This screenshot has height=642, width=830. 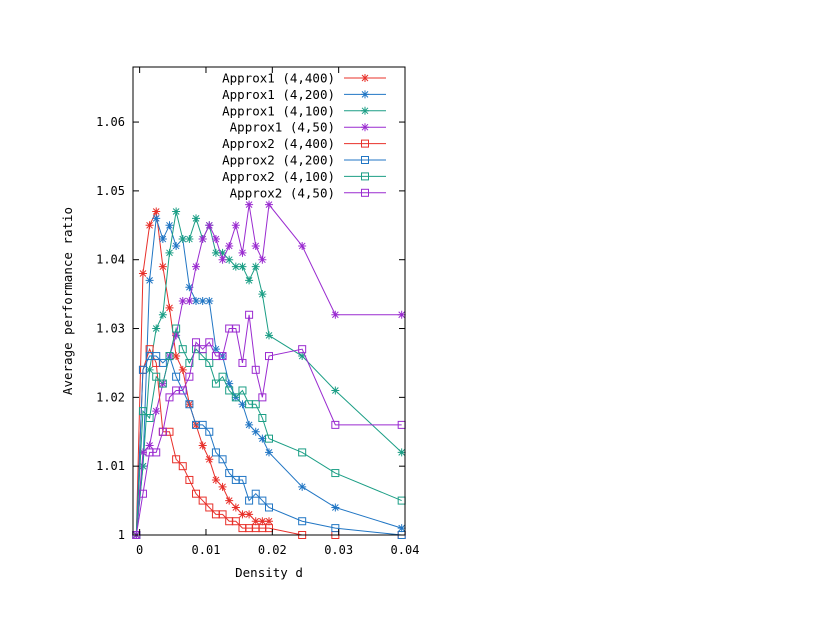 What do you see at coordinates (304, 176) in the screenshot?
I see `legend-entry: Approx2 (4,100)` at bounding box center [304, 176].